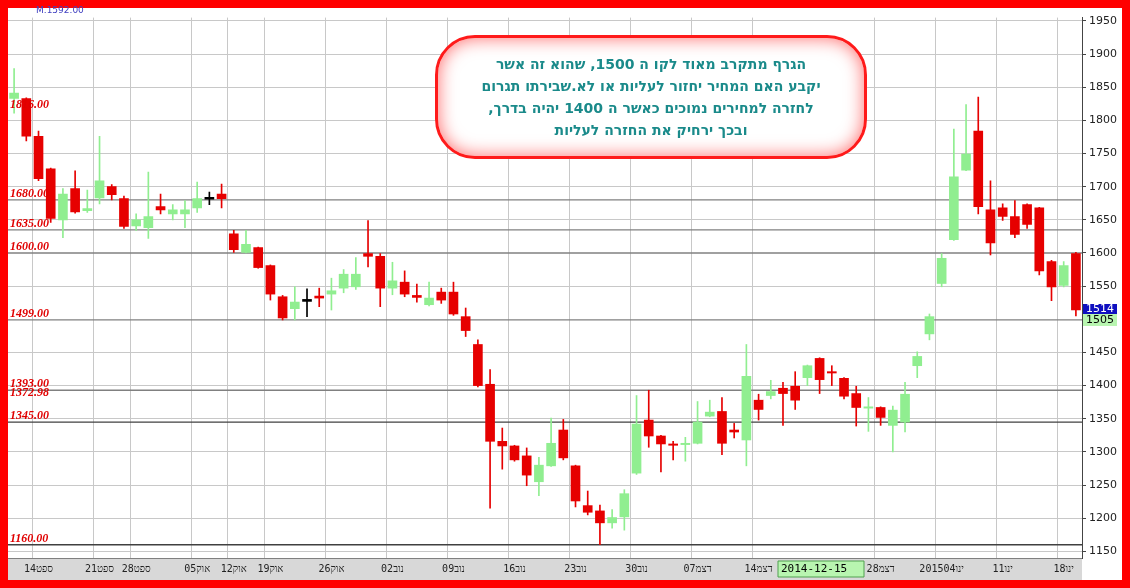 This screenshot has width=1130, height=588. What do you see at coordinates (29, 312) in the screenshot?
I see `ref-line-label: 1499.00` at bounding box center [29, 312].